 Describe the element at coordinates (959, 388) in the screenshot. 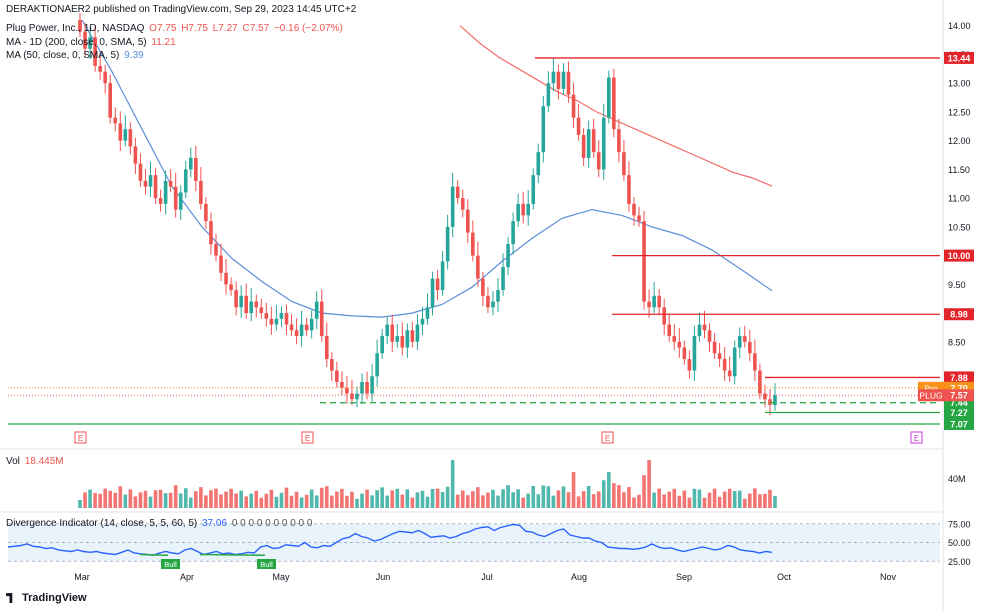

I see `price-badge-value: 7.70` at that location.